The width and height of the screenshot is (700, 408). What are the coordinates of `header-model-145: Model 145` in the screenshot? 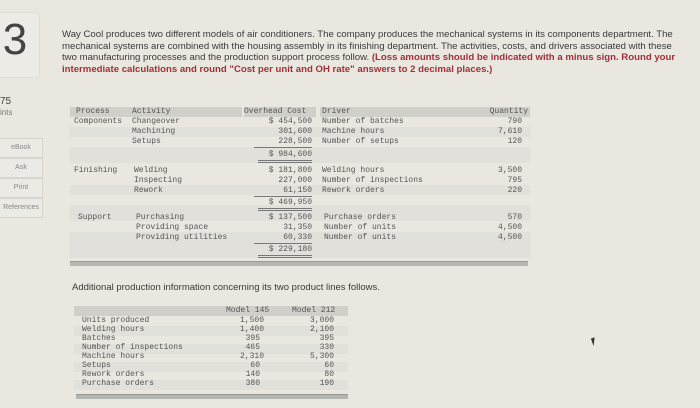 It's located at (248, 310).